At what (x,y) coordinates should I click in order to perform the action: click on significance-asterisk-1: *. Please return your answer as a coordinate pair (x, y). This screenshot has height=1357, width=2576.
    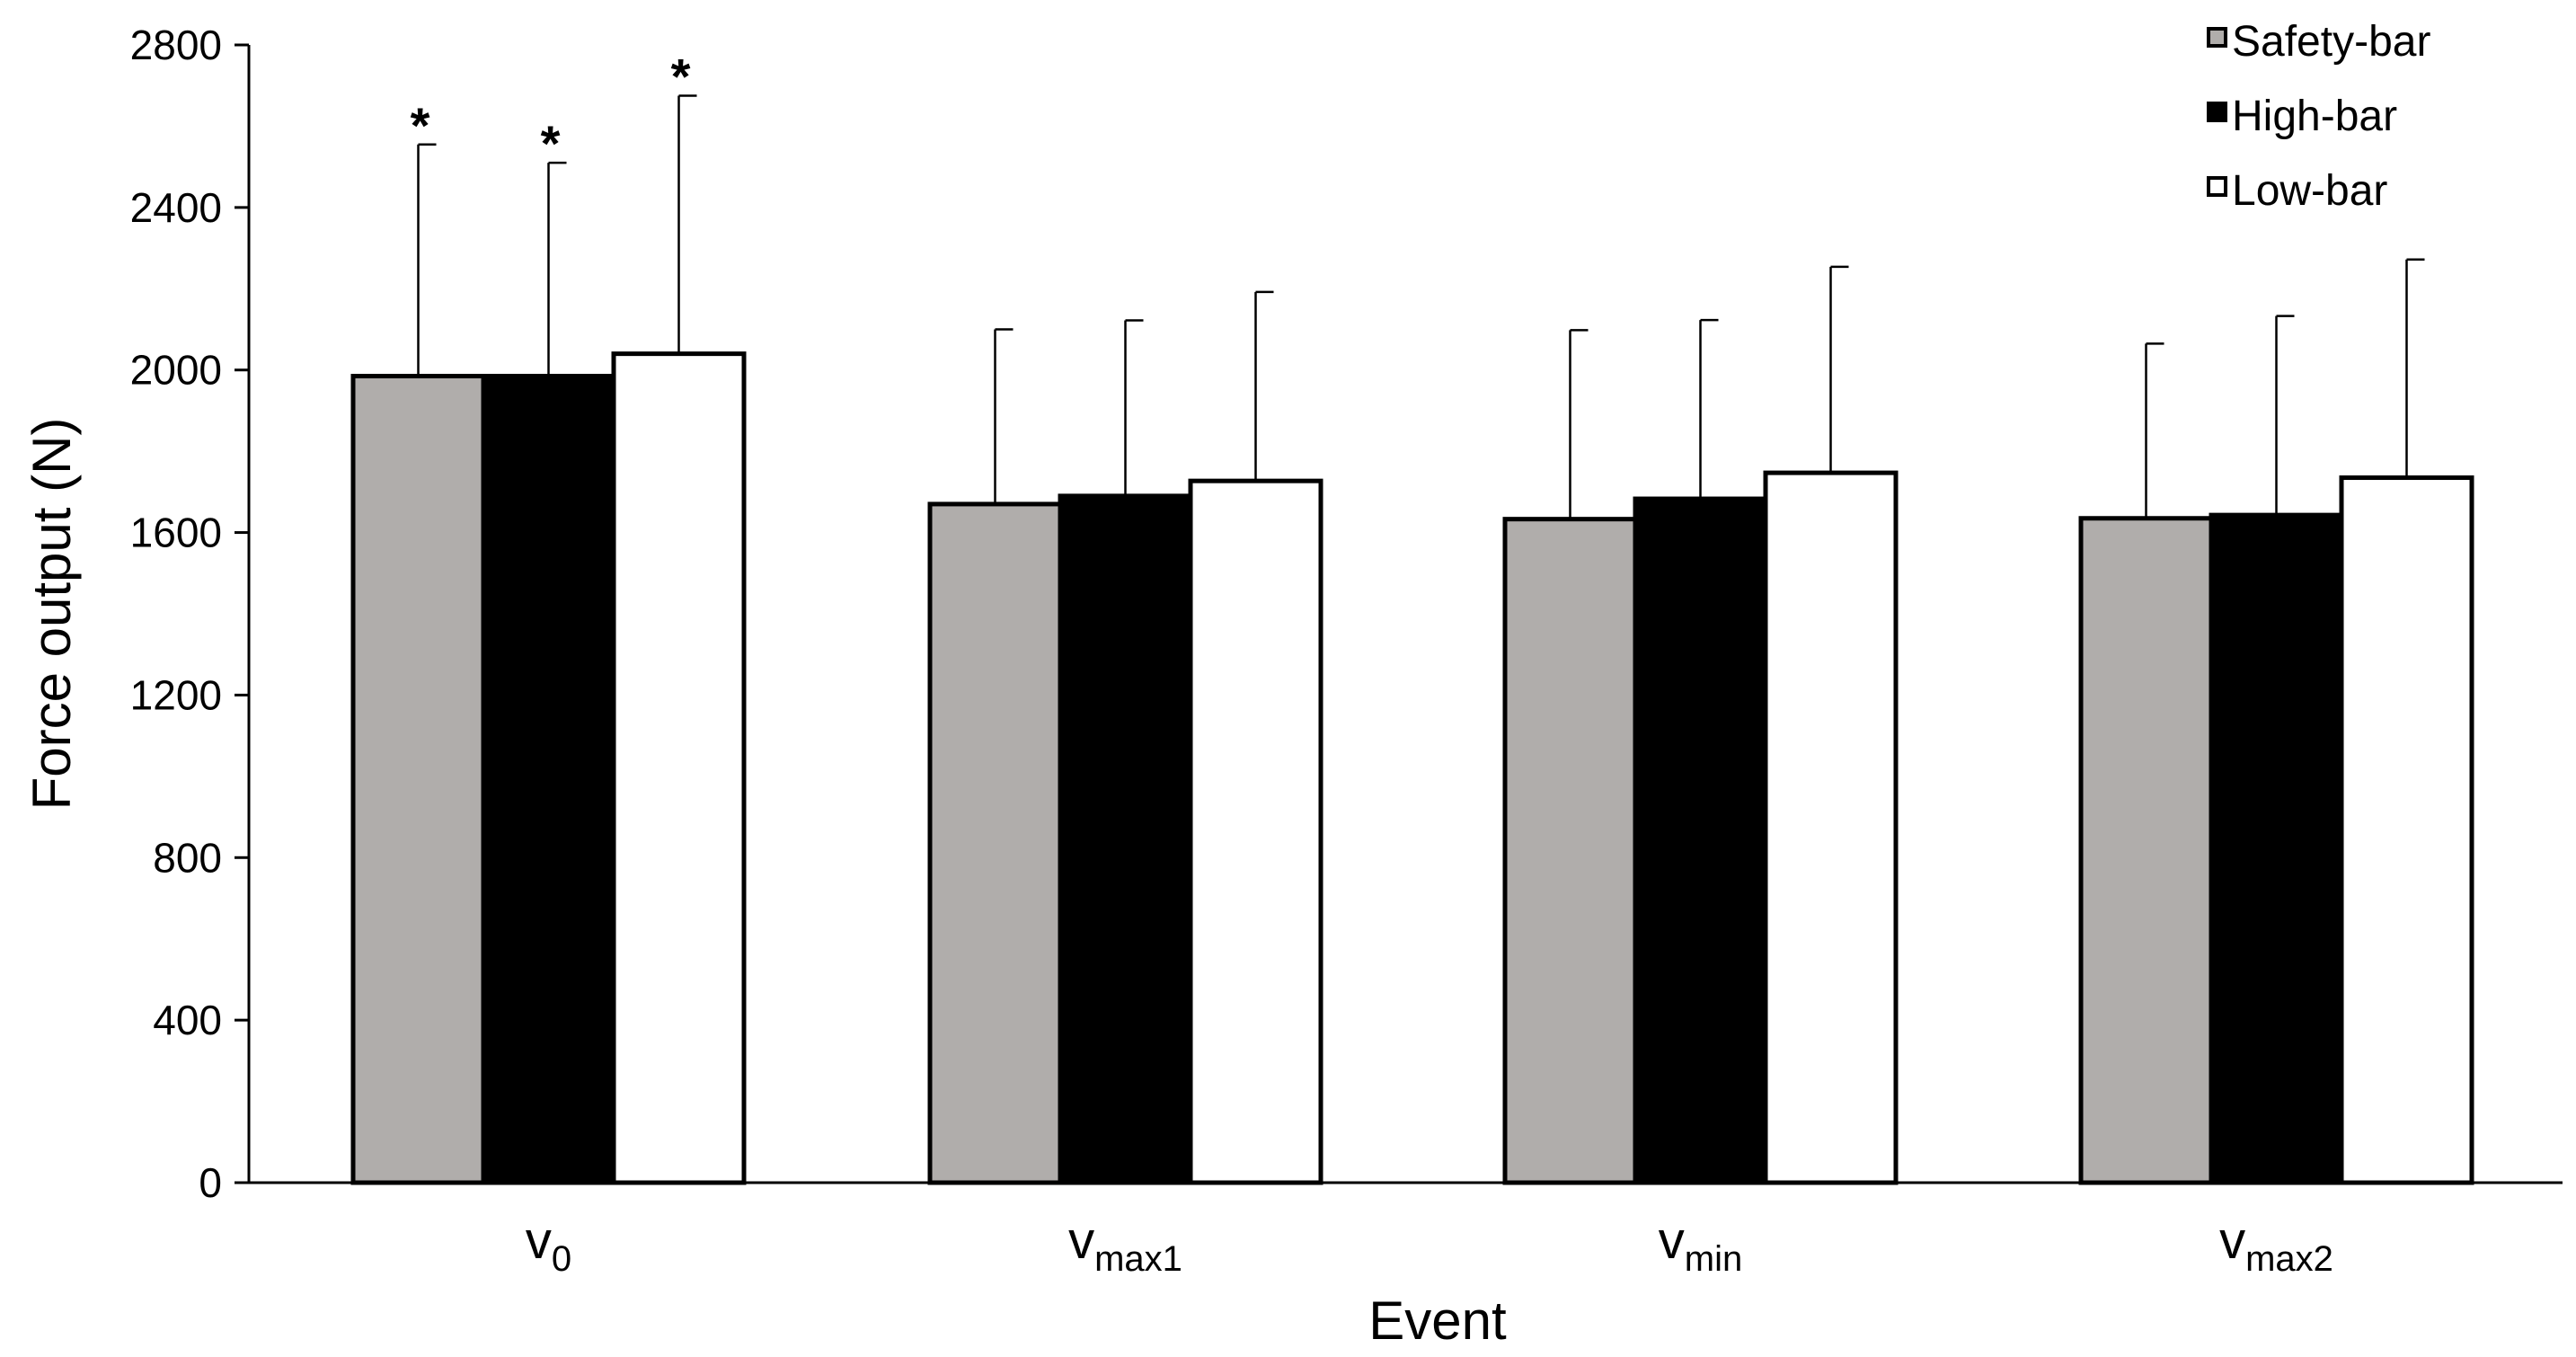
    Looking at the image, I should click on (551, 143).